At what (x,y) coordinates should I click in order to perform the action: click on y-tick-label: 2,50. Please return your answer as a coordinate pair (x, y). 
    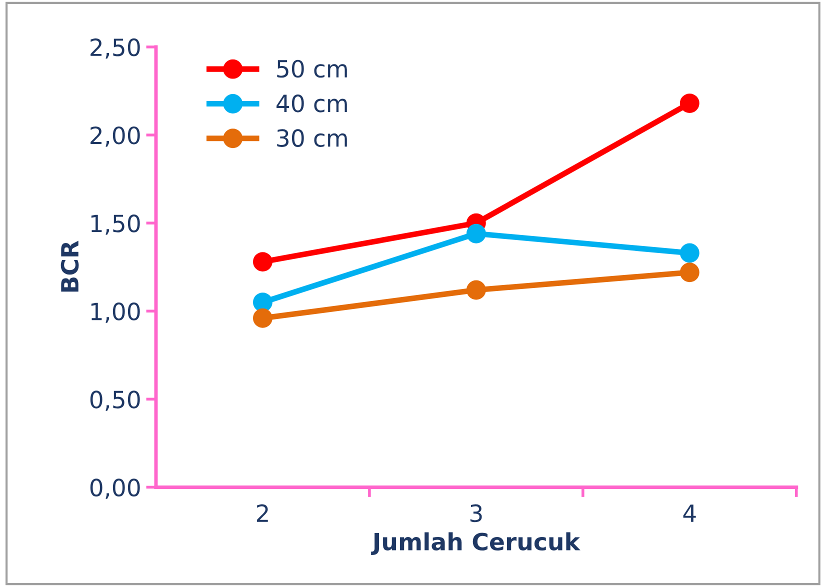
    Looking at the image, I should click on (115, 48).